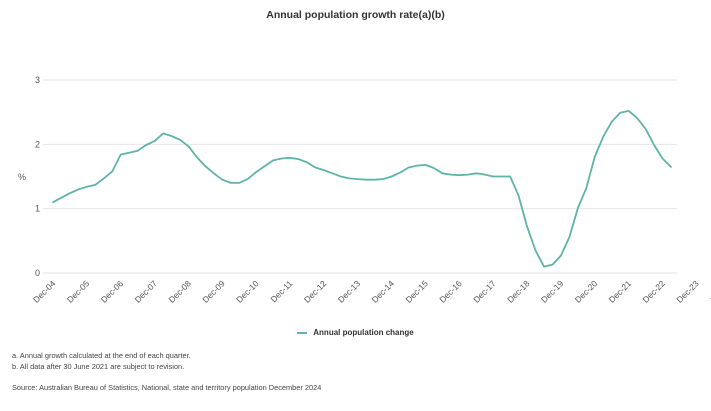 This screenshot has width=711, height=411. Describe the element at coordinates (518, 291) in the screenshot. I see `x-tick-label: Dec-18` at that location.